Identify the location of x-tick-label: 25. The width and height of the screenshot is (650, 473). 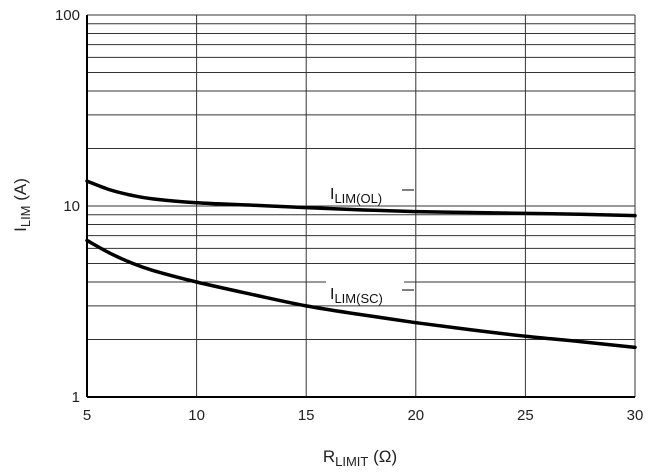
(525, 415).